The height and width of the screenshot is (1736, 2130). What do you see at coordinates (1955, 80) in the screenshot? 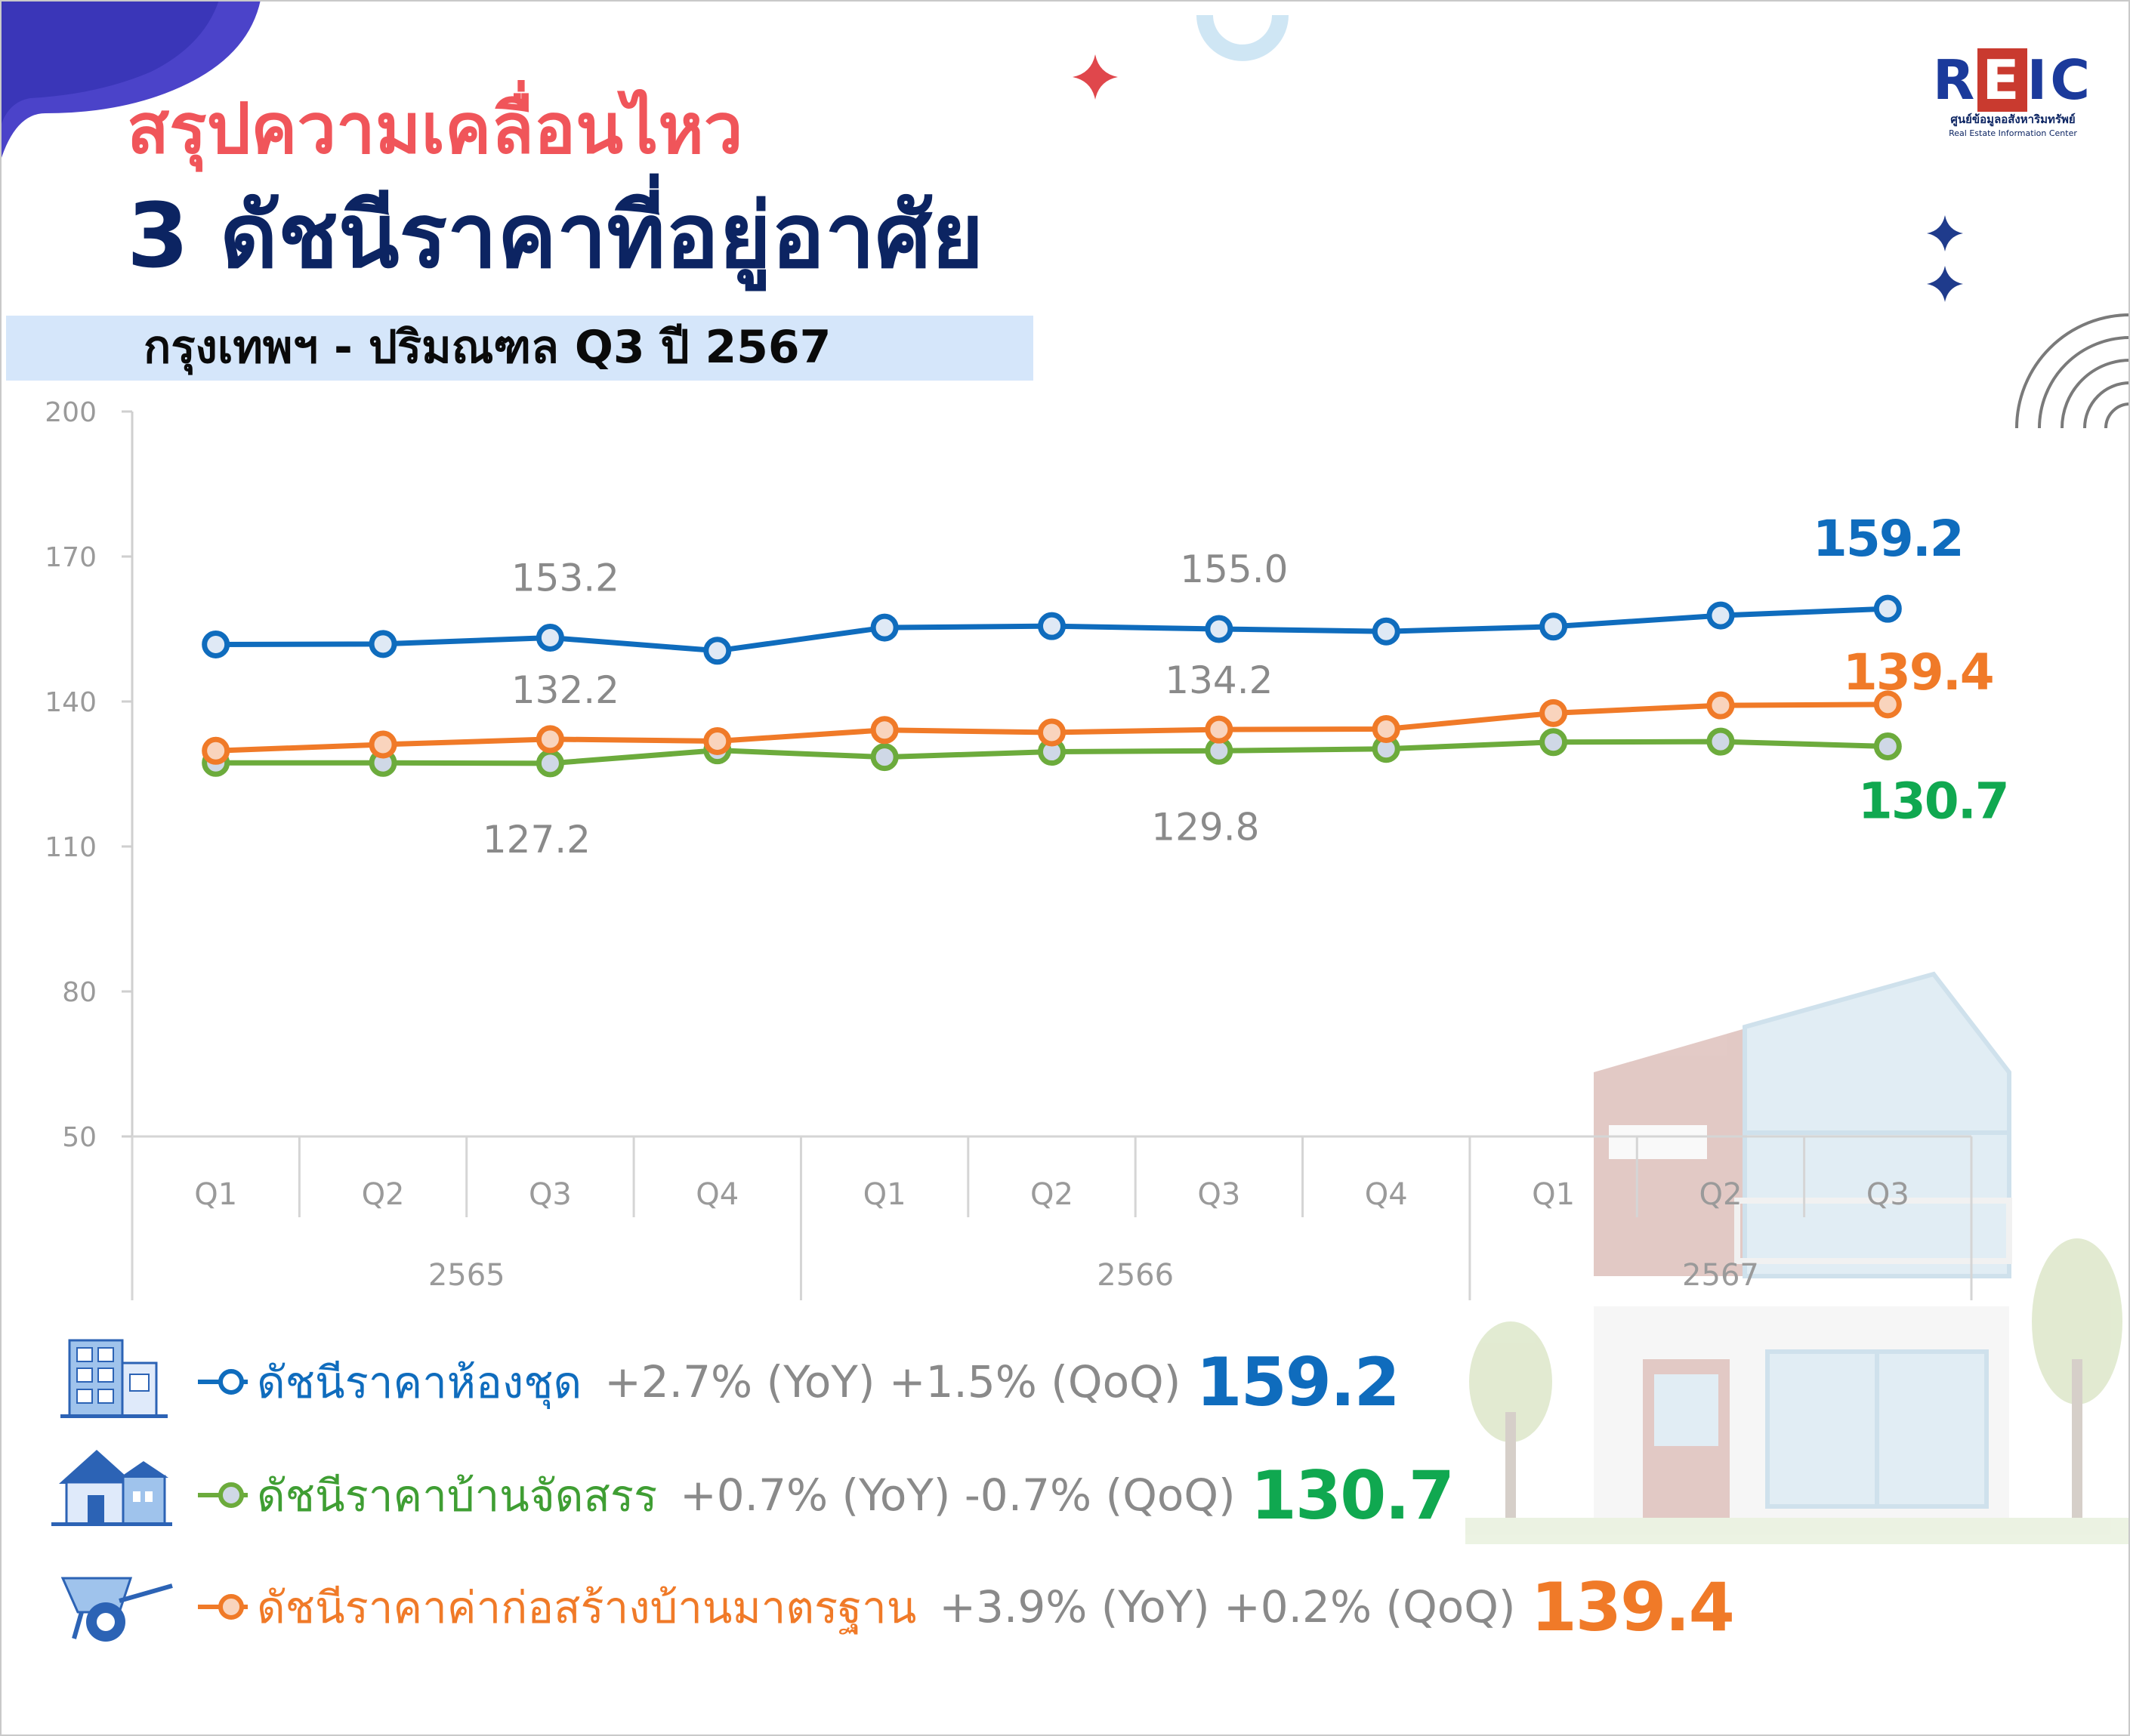
I see `logo-letters-left: R` at bounding box center [1955, 80].